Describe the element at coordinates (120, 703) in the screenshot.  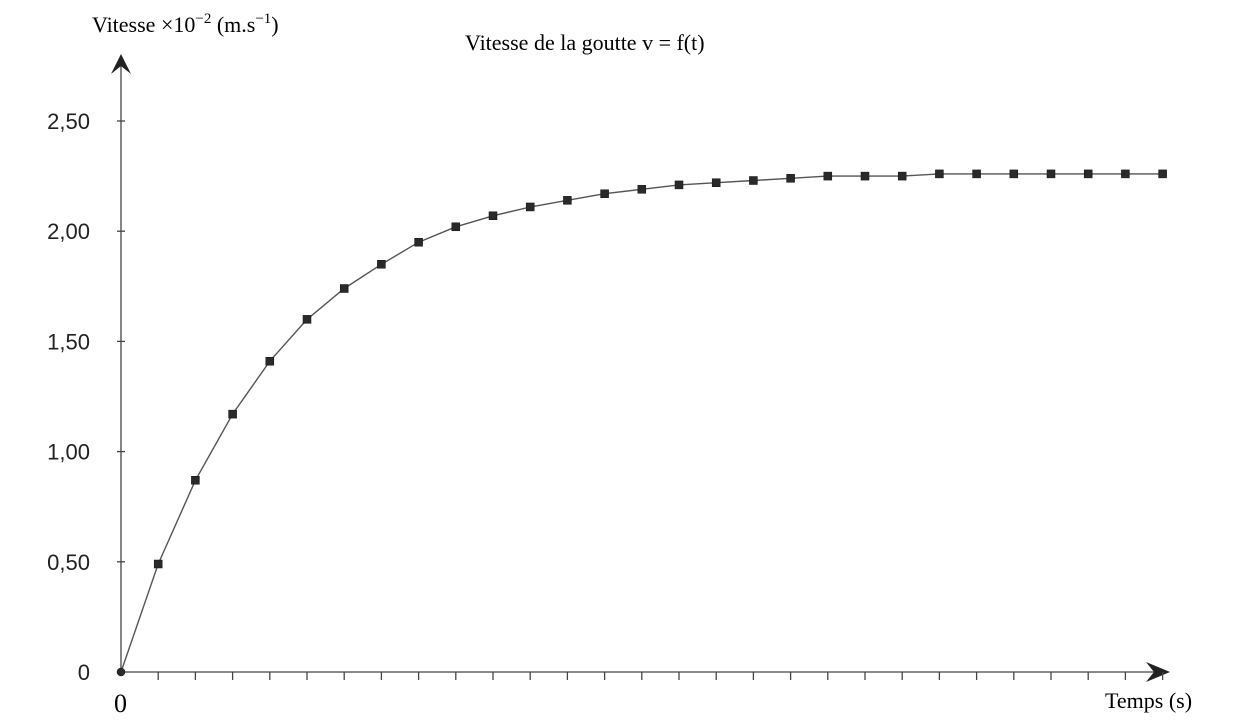
I see `x-origin-label: 0` at that location.